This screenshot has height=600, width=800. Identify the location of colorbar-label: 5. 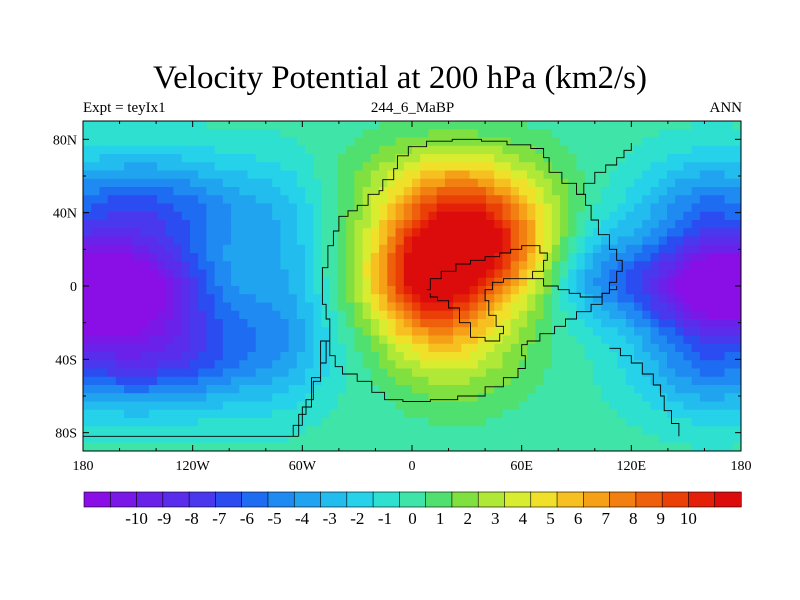
(550, 518).